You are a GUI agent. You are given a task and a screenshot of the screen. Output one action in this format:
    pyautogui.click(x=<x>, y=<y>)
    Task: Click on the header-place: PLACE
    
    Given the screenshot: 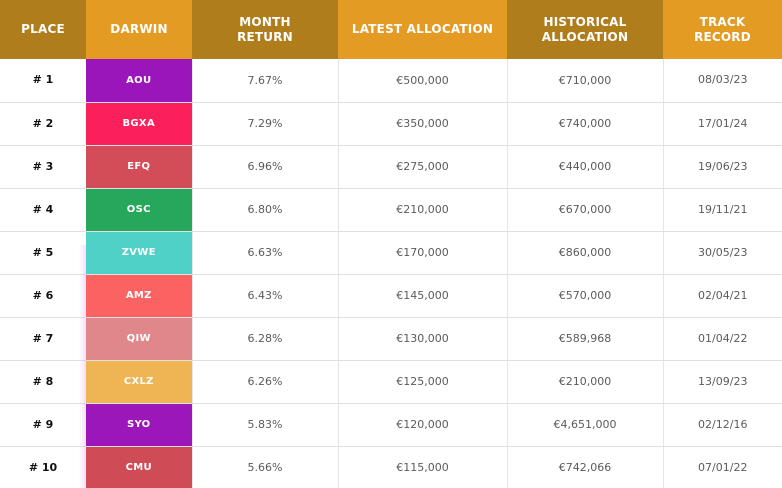 What is the action you would take?
    pyautogui.click(x=43, y=29)
    